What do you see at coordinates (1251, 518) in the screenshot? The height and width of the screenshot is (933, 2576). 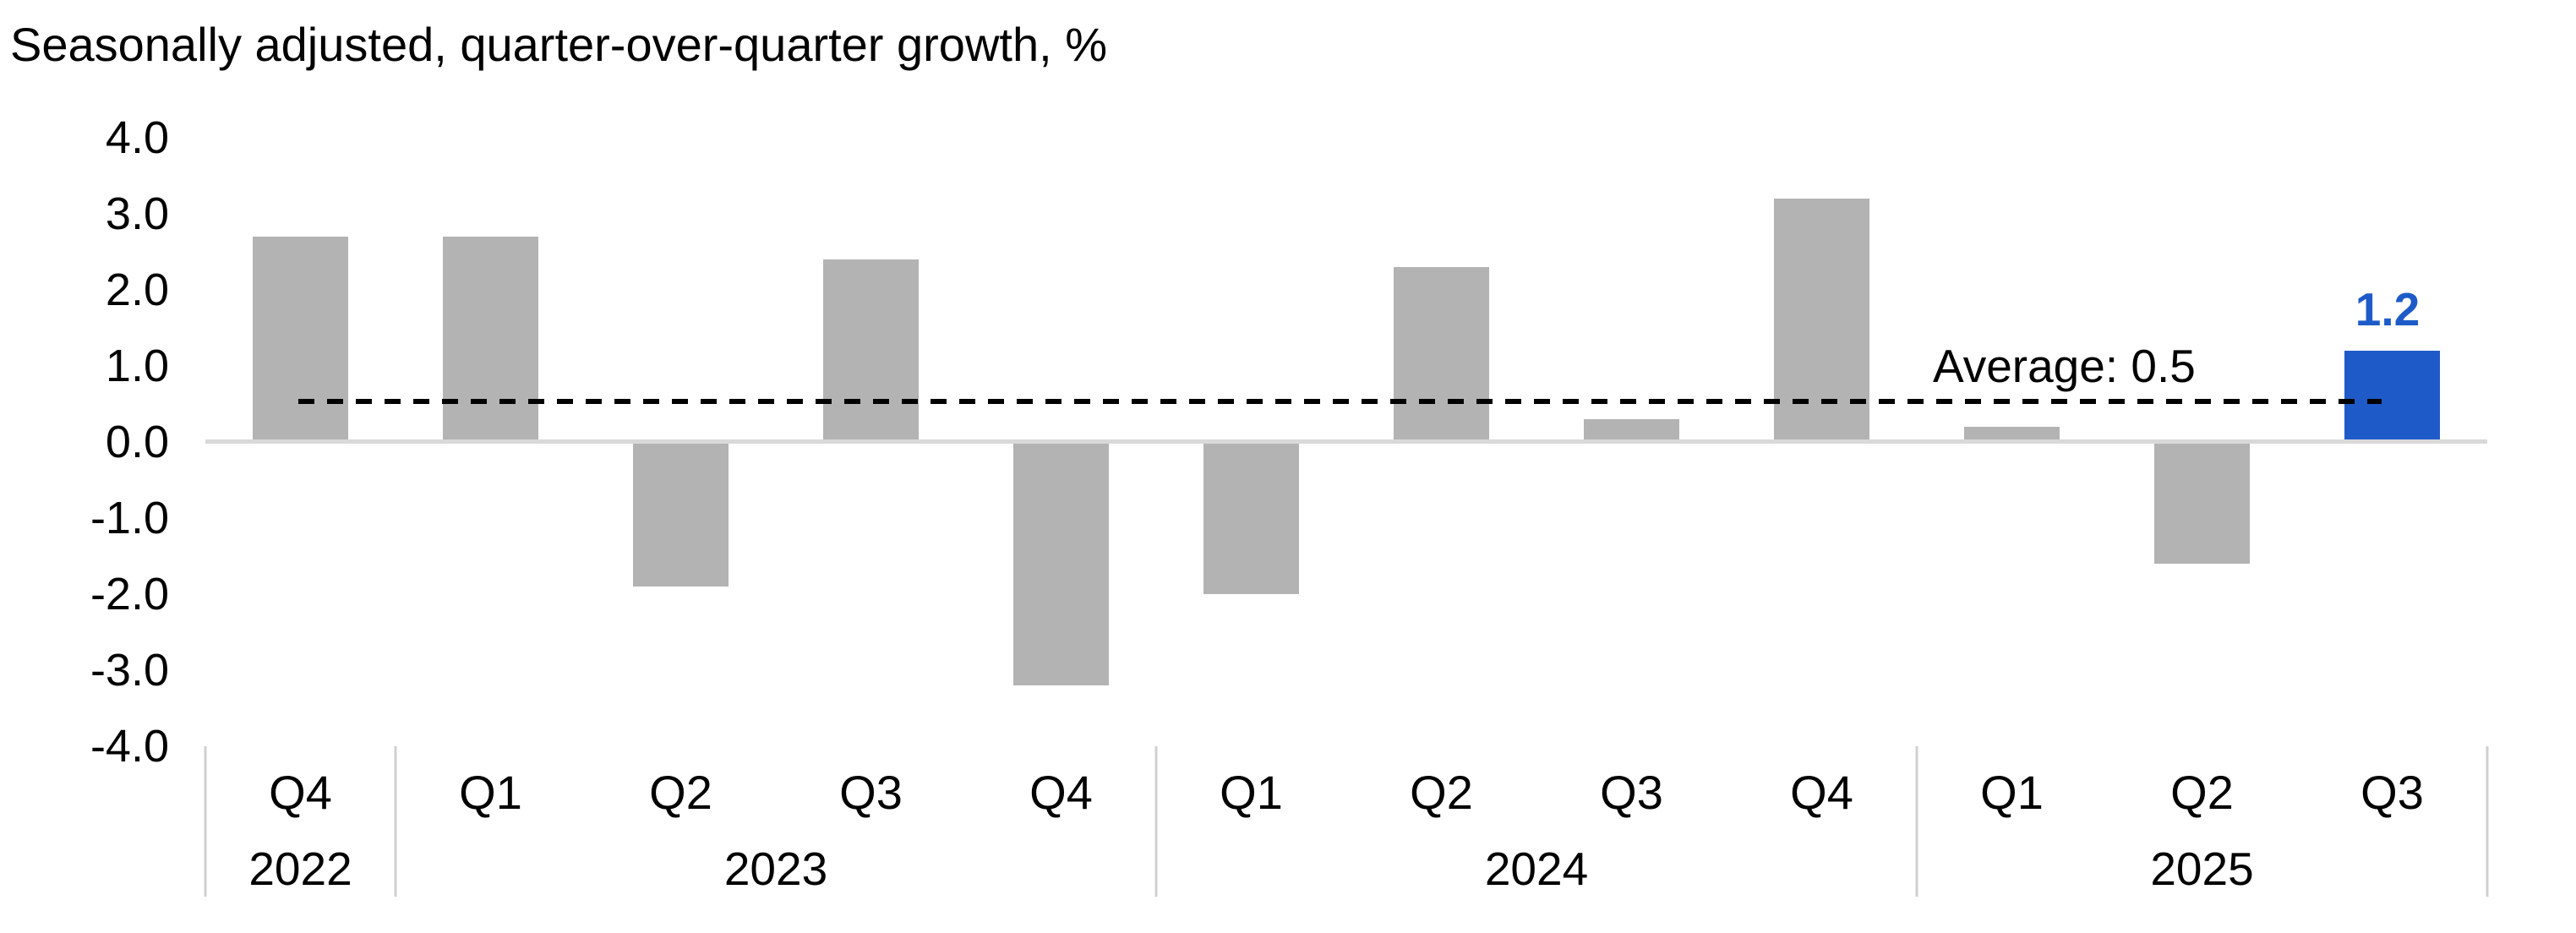 I see `bar-Q1--2` at bounding box center [1251, 518].